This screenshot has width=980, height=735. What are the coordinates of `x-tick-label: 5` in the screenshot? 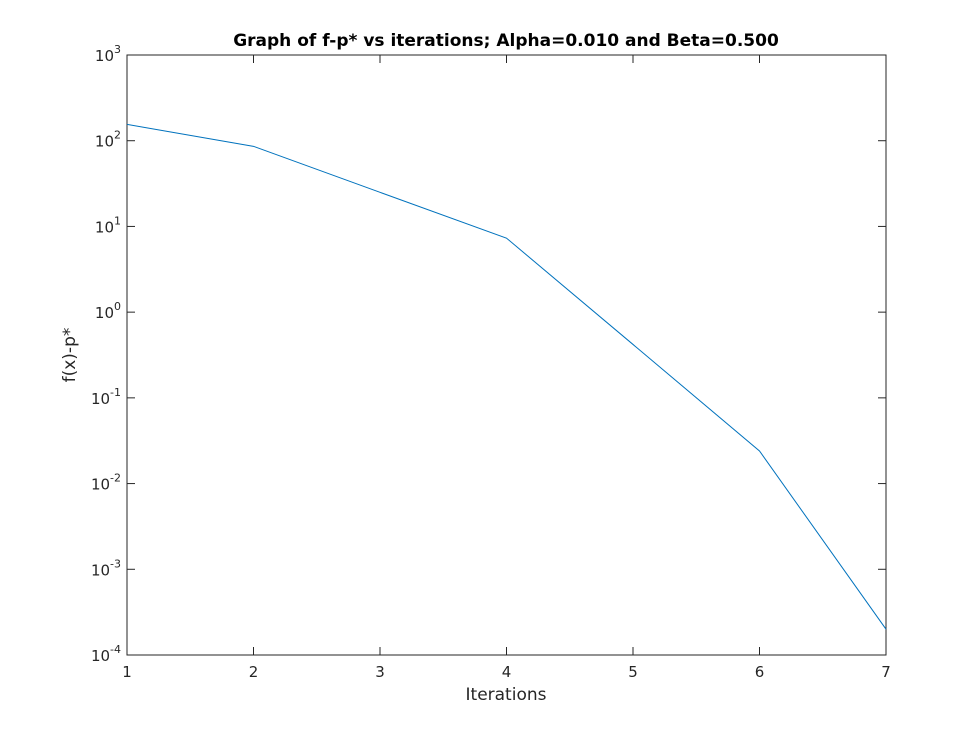 It's located at (633, 672).